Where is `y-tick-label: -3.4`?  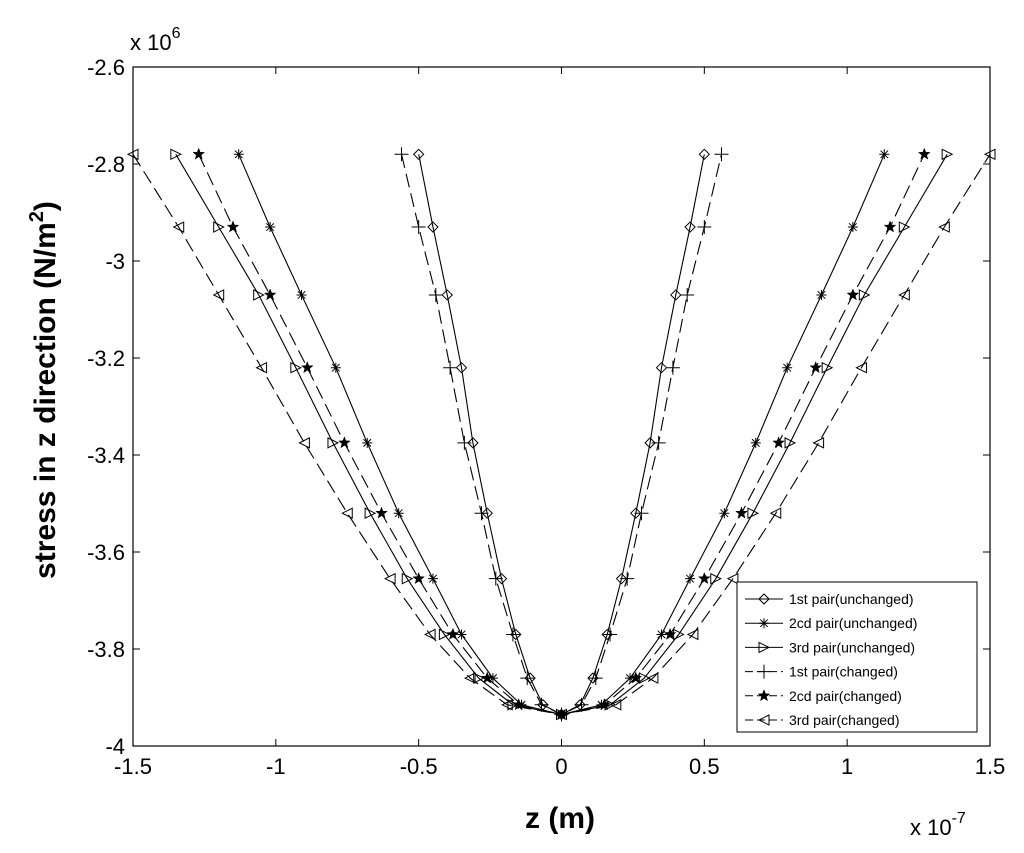 y-tick-label: -3.4 is located at coordinates (106, 455).